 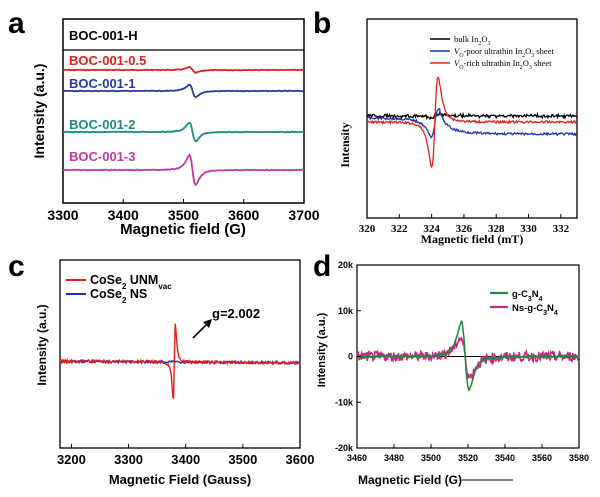 What do you see at coordinates (527, 296) in the screenshot?
I see `panel-d-legend-entry: g-C3N4` at bounding box center [527, 296].